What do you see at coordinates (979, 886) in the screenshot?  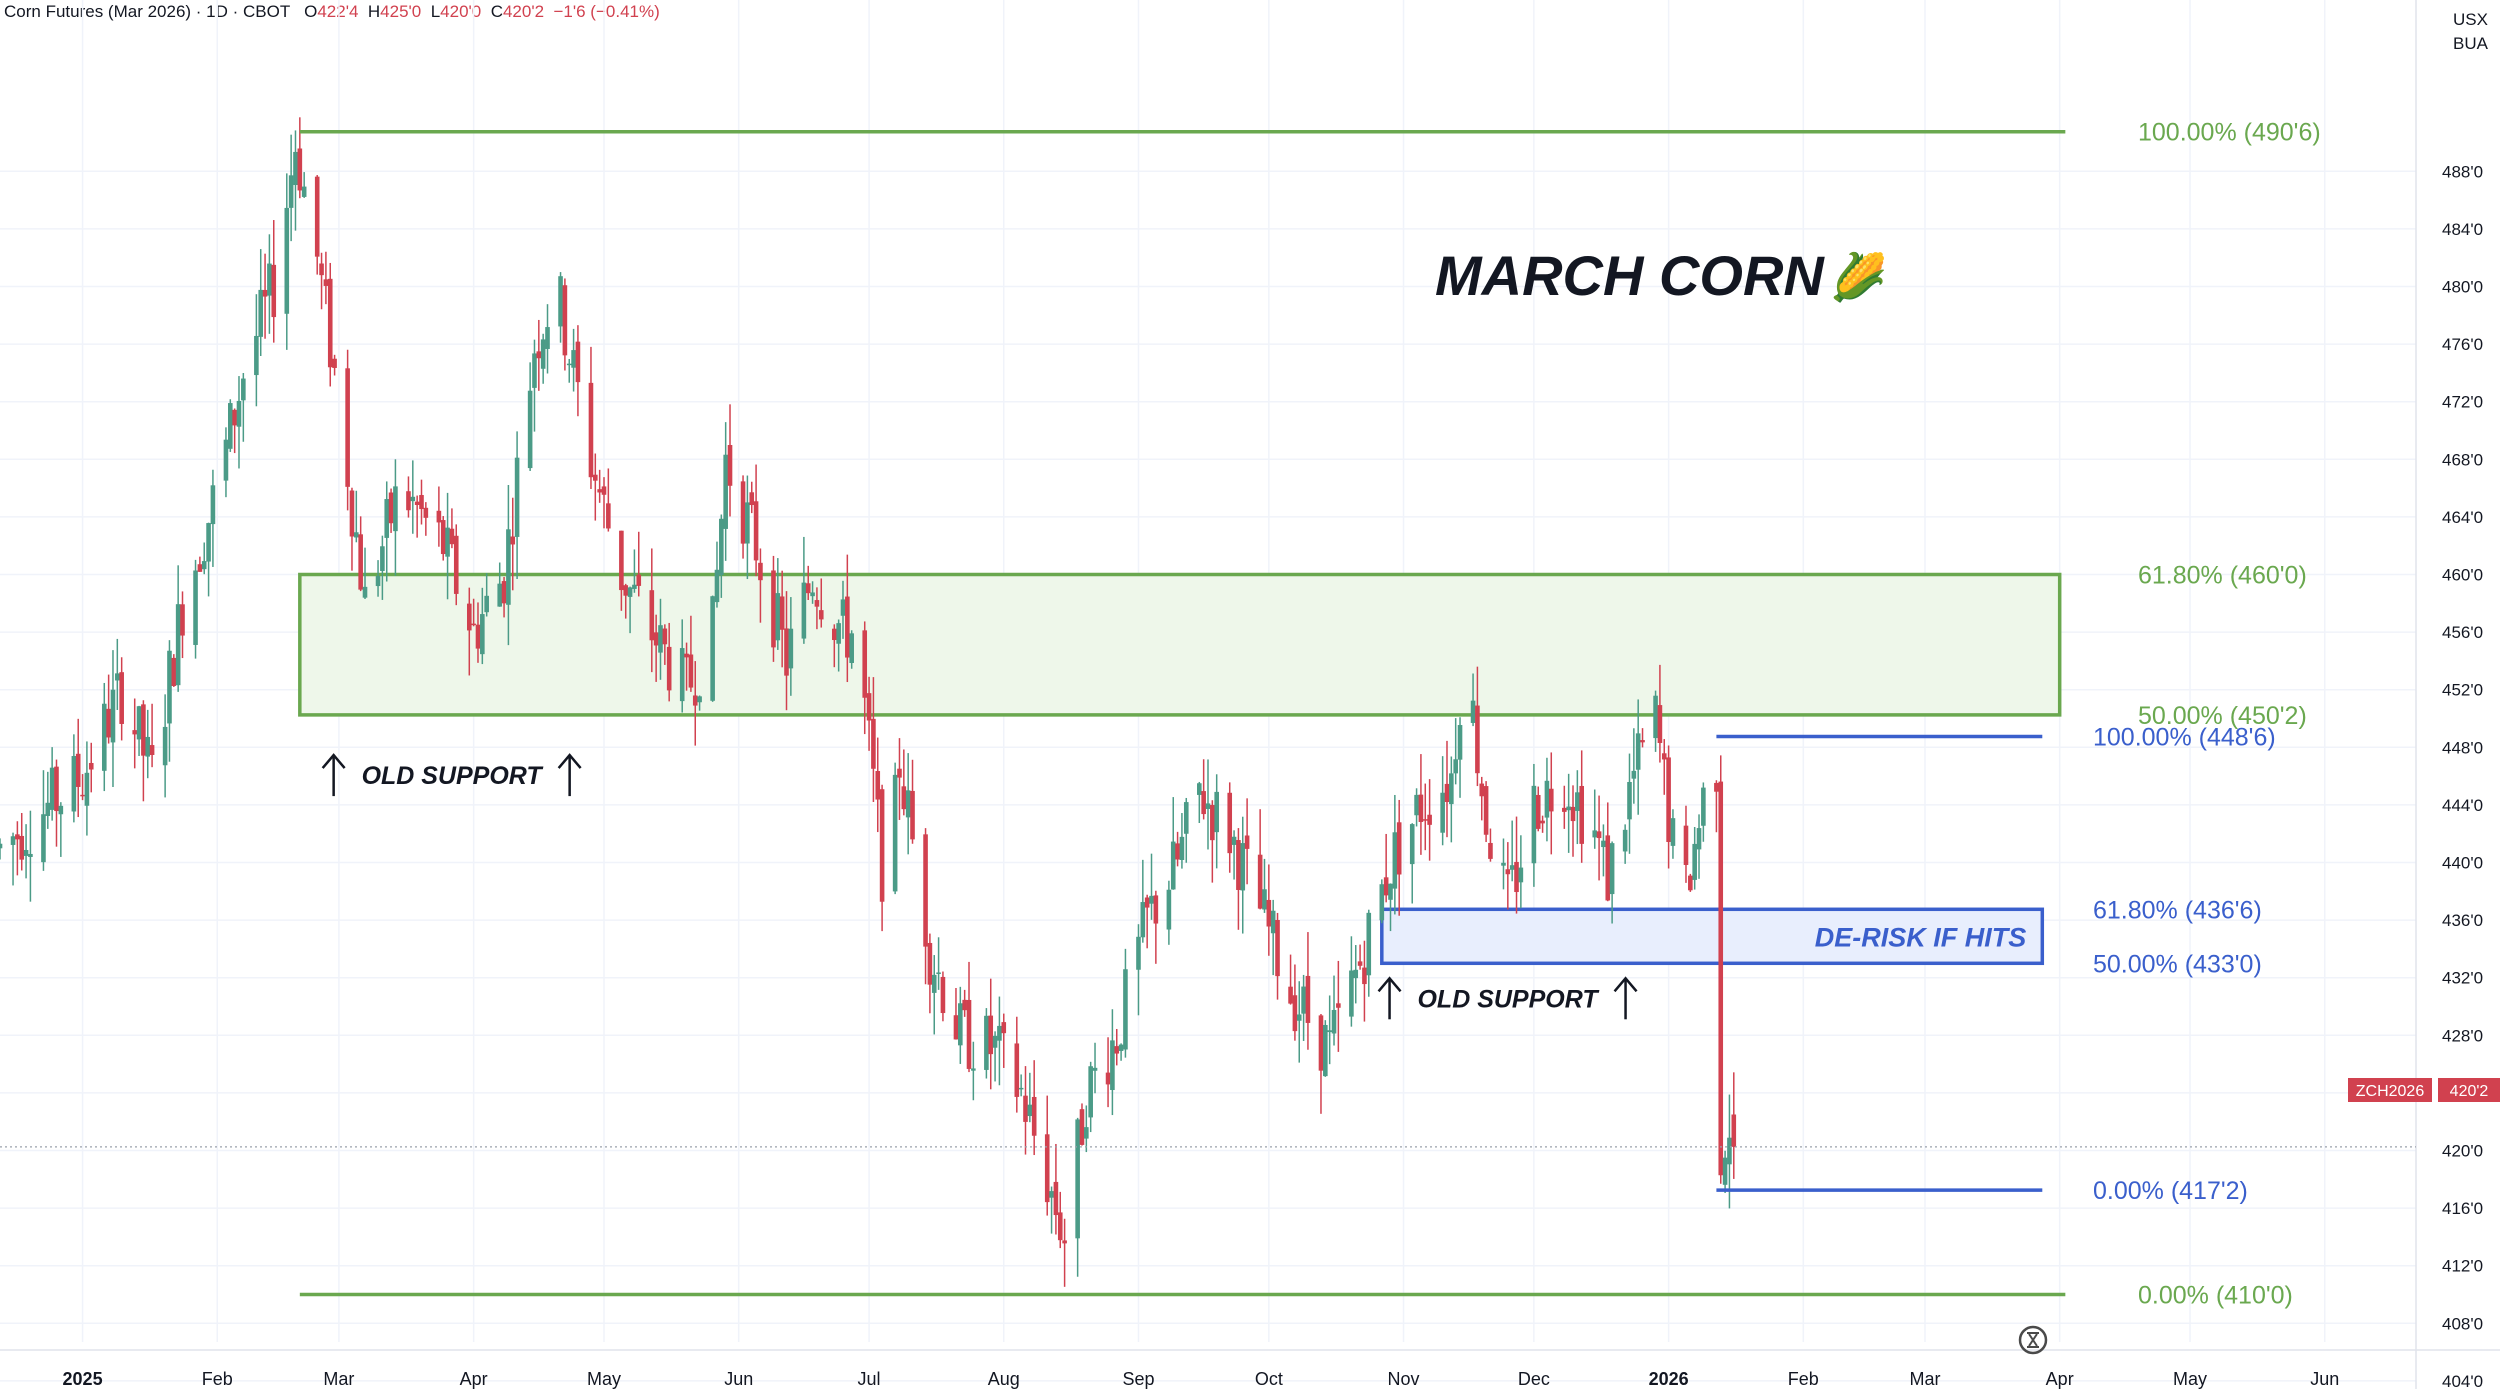 I see `annotations: OLD SUPPORT OLD SUPPORT` at bounding box center [979, 886].